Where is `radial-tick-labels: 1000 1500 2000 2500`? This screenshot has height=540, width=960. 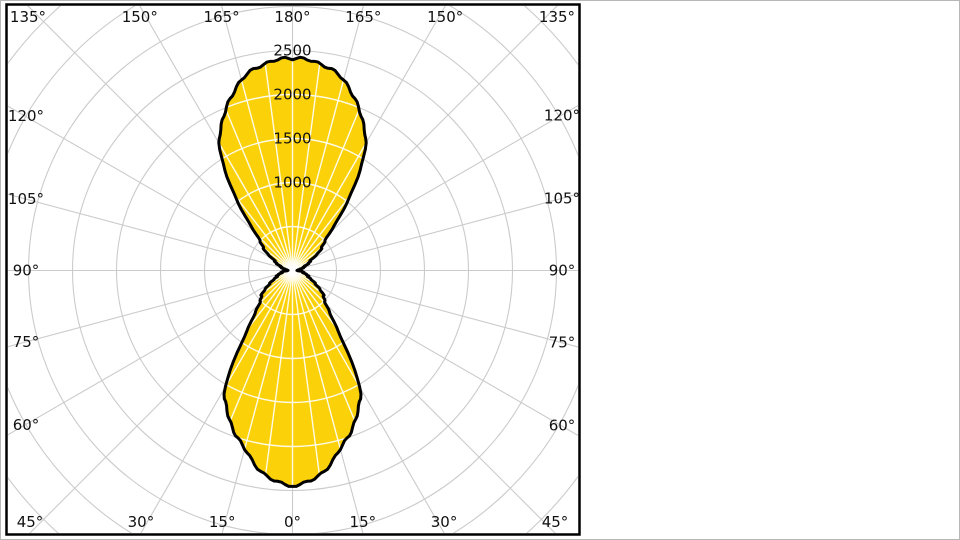
radial-tick-labels: 1000 1500 2000 2500 is located at coordinates (292, 117).